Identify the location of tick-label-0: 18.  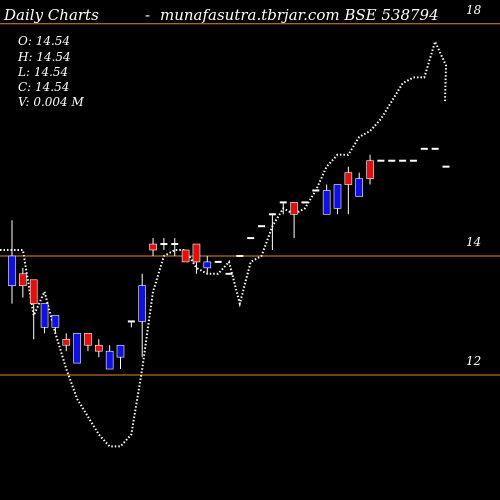
(474, 10).